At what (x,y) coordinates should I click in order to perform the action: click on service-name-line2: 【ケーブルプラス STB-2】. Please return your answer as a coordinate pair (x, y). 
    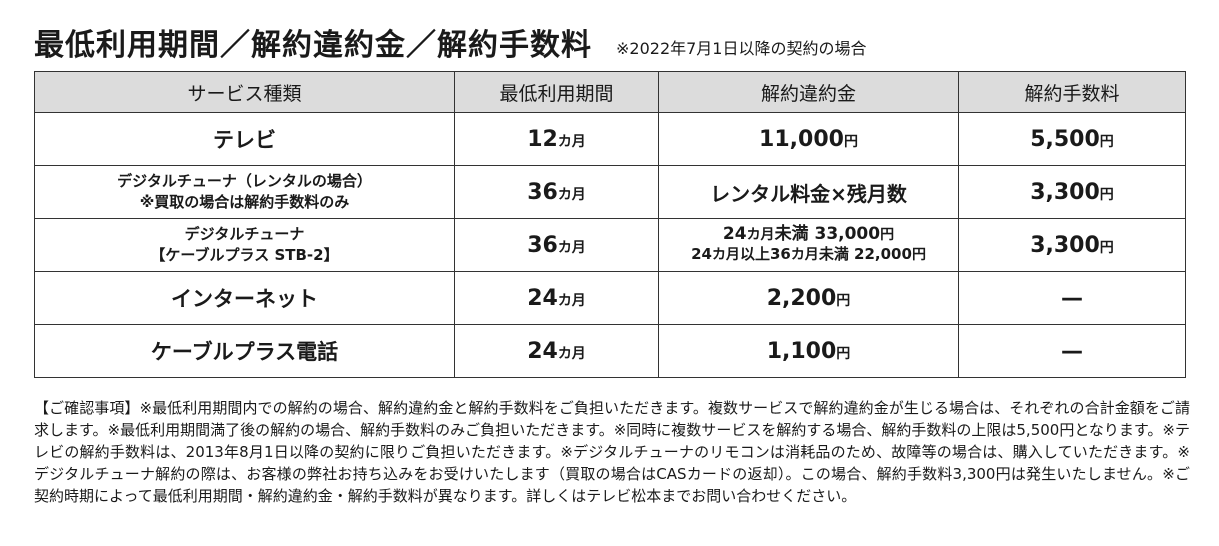
    Looking at the image, I should click on (244, 255).